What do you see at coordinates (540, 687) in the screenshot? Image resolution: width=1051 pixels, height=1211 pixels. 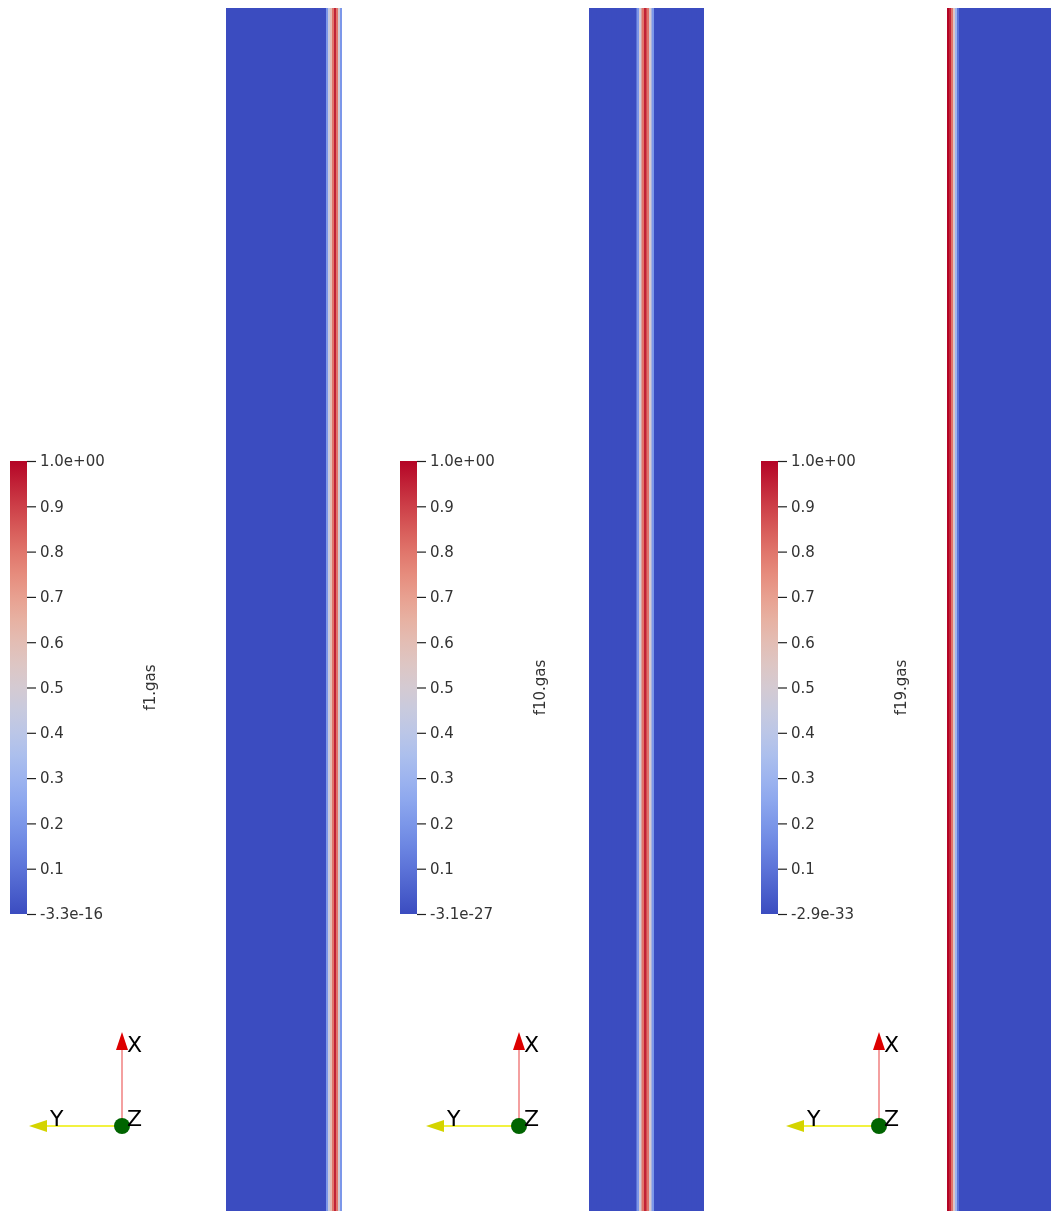 I see `color-bar-title: f10.gas` at bounding box center [540, 687].